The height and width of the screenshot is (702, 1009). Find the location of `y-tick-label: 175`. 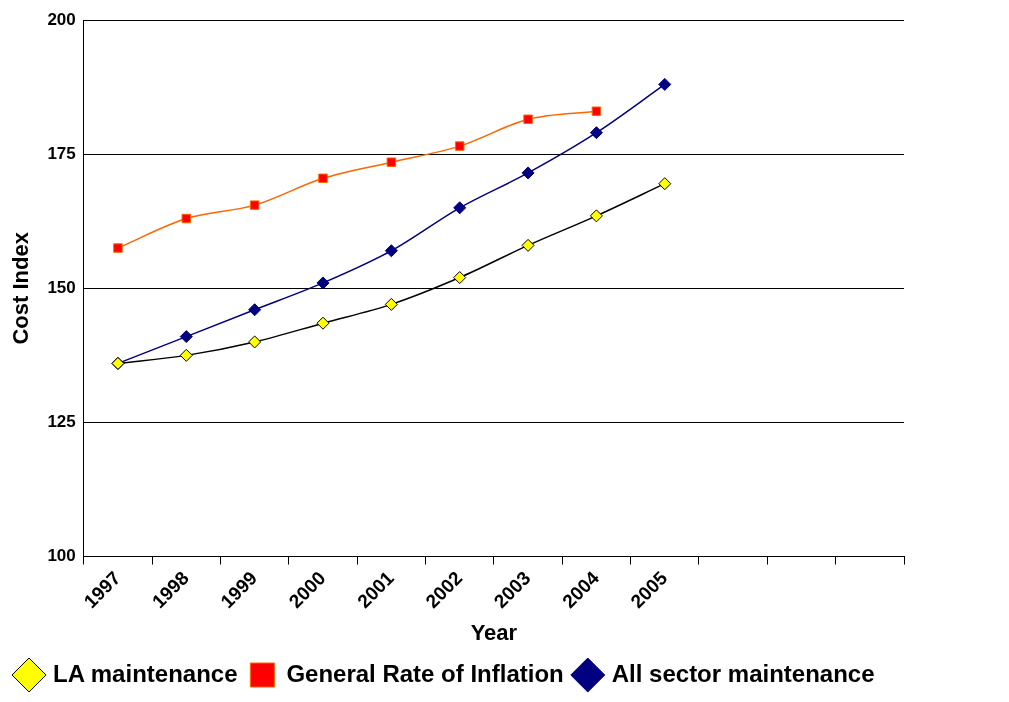

y-tick-label: 175 is located at coordinates (61, 153).